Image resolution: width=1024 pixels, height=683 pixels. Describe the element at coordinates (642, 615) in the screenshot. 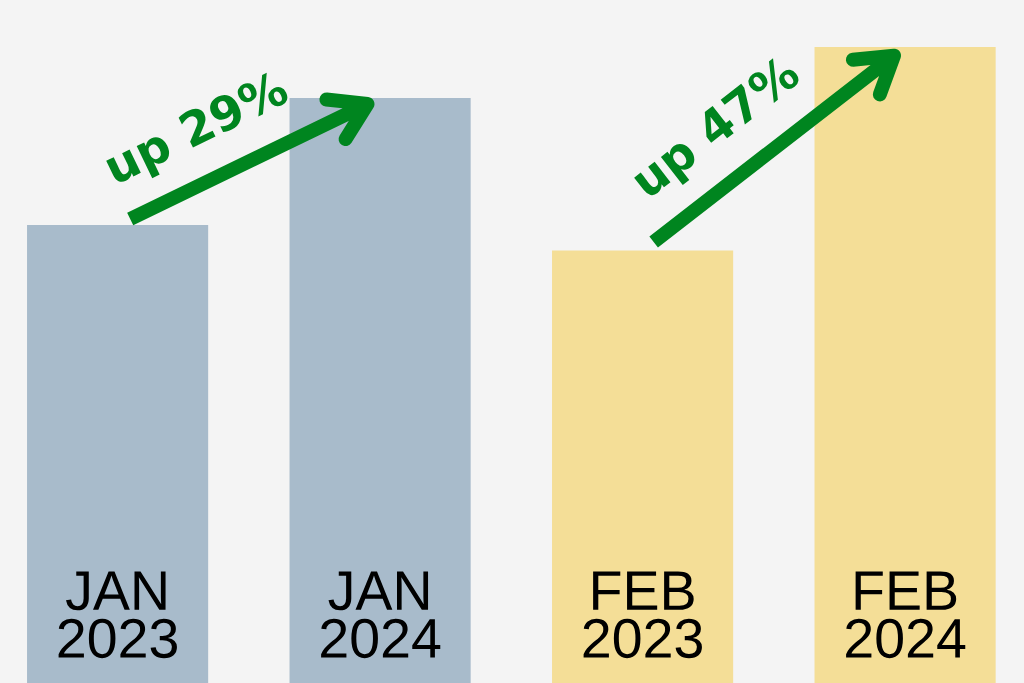

I see `x-tick-label: FEB 2023` at that location.